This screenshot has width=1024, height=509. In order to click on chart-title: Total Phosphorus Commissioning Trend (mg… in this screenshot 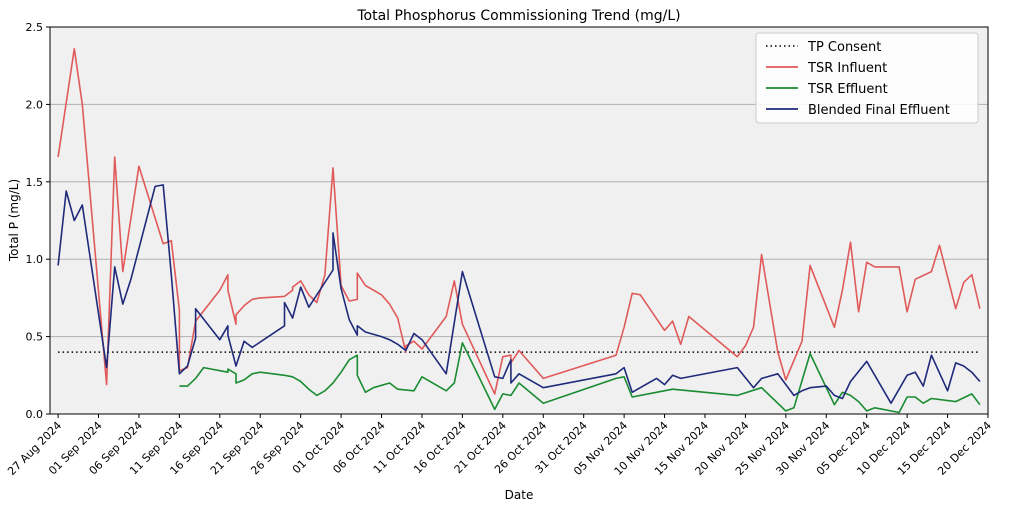, I will do `click(518, 16)`.